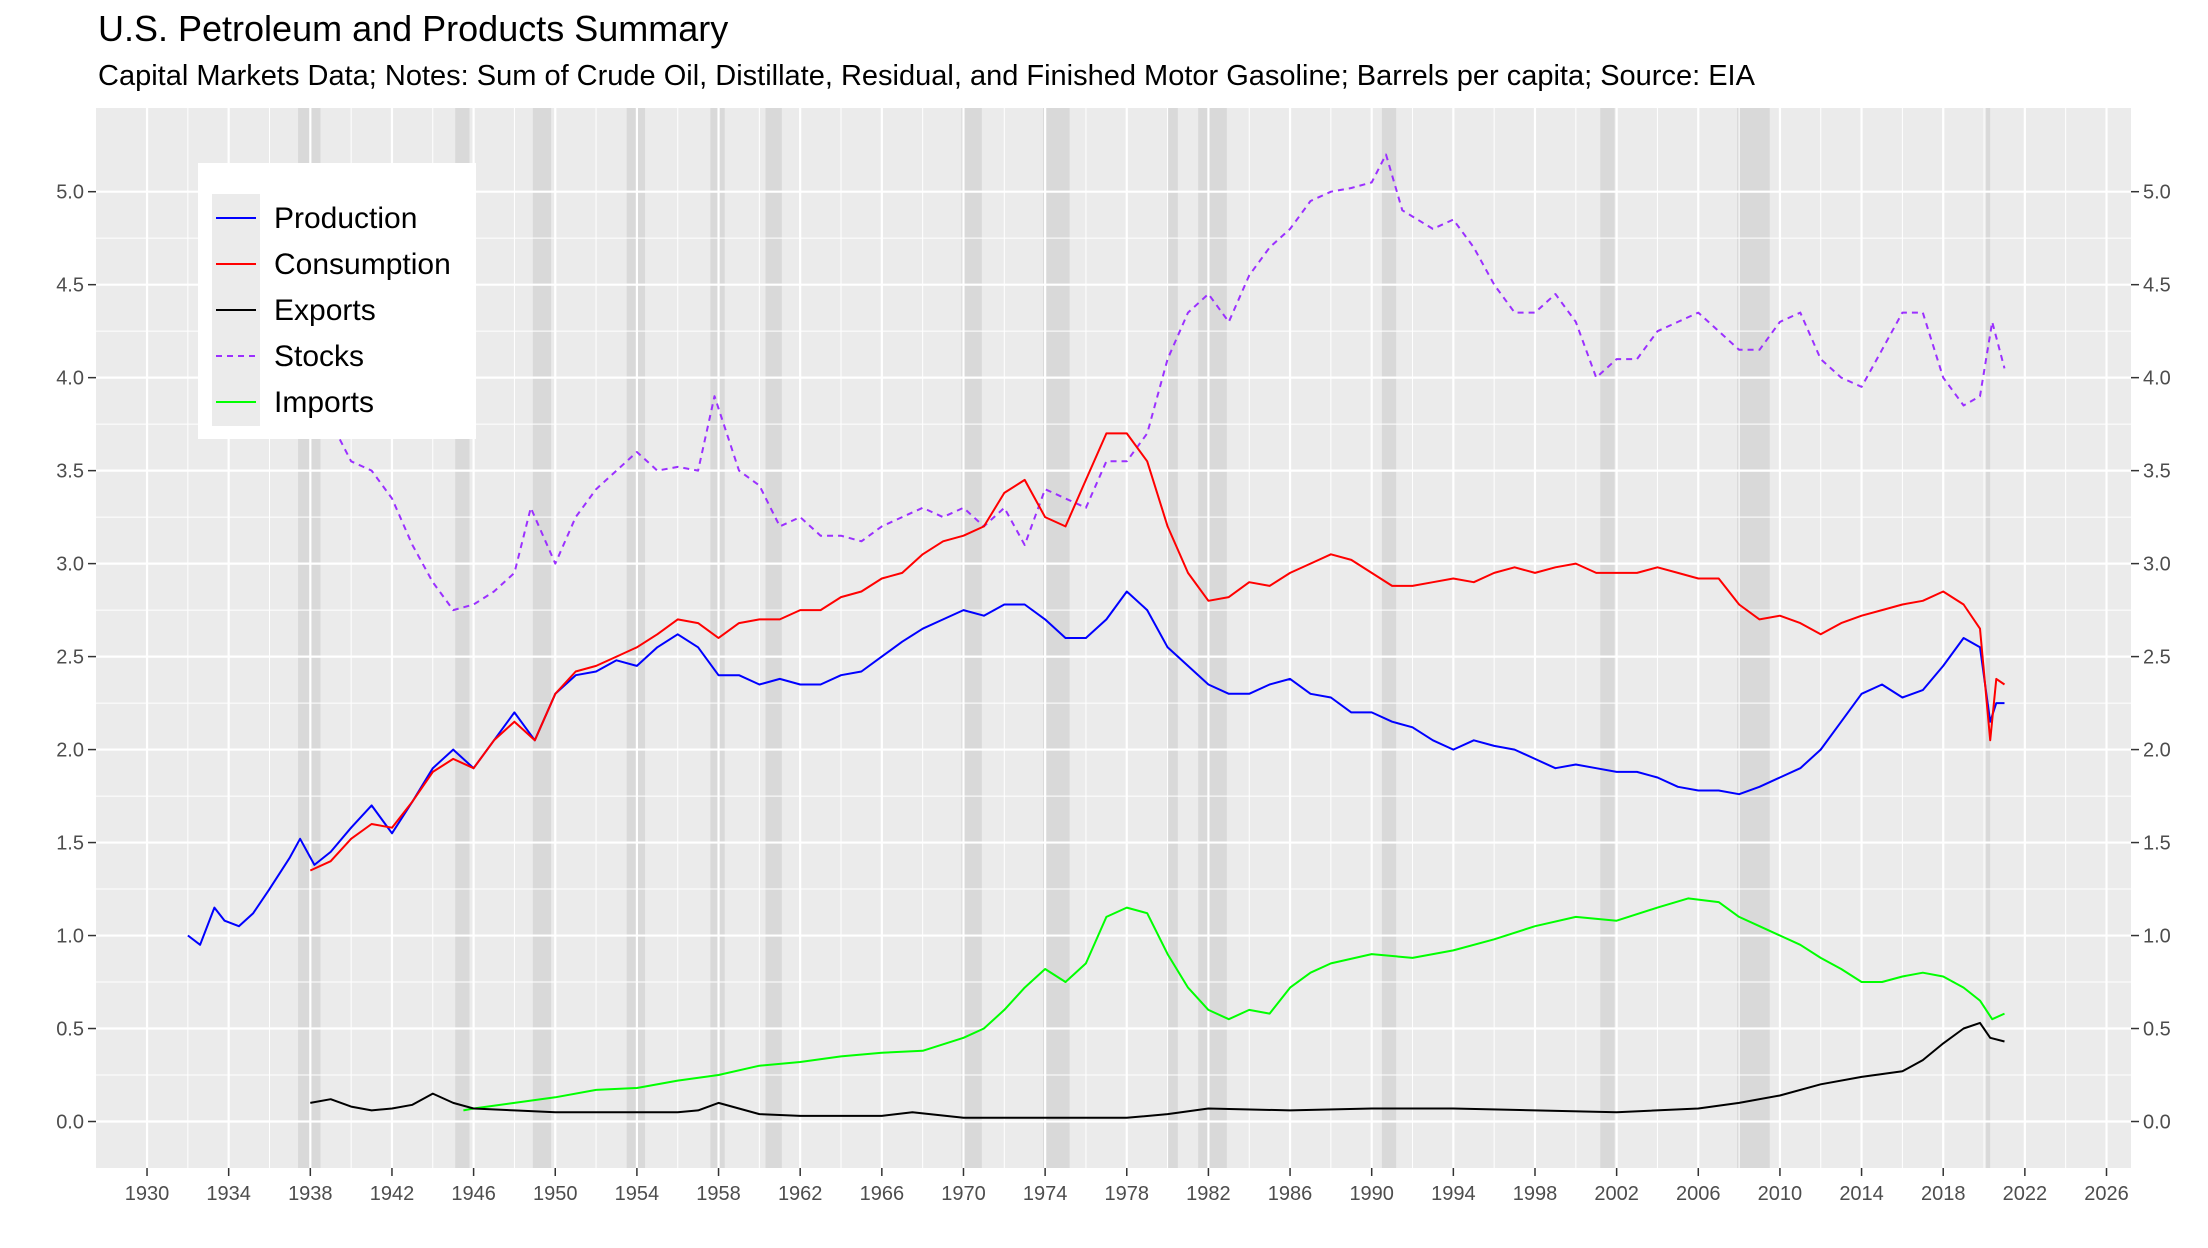  I want to click on left-y-axis: 0.0 0.5 1.0 1.5 2.0 2.5 3.0 3.5 4.0 4.5 5.0, so click(76, 658).